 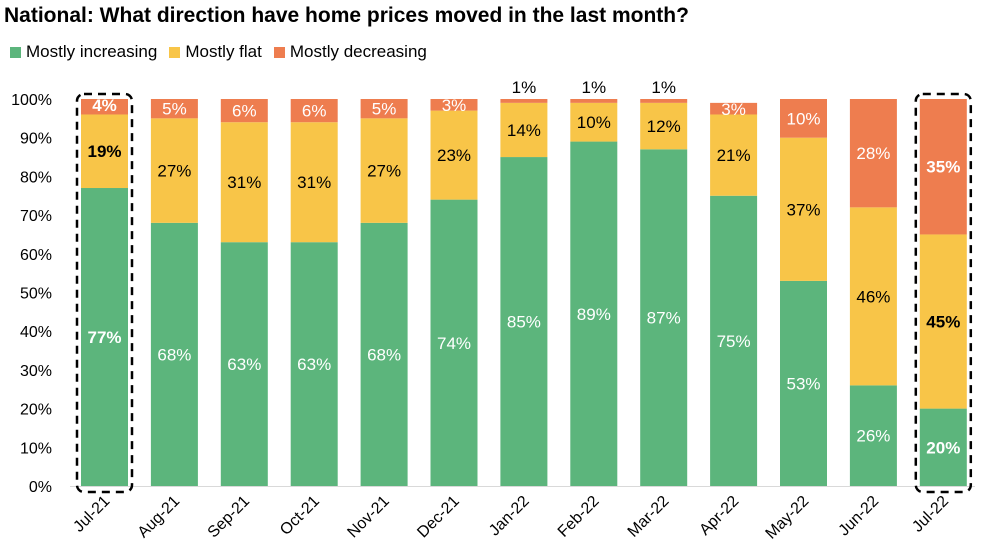 I want to click on data-label: 85%, so click(x=524, y=322).